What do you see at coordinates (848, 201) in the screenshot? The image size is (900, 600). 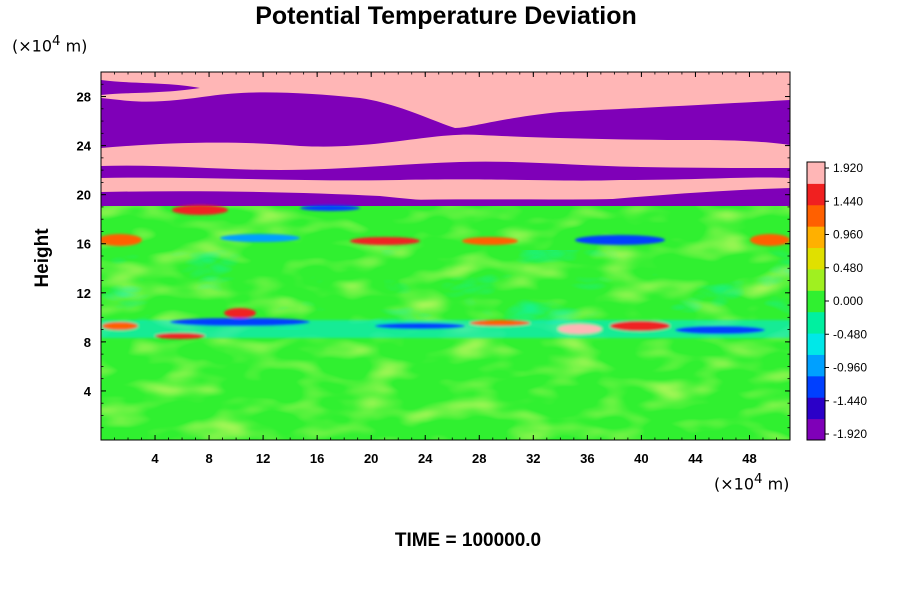 I see `colorbar-label: 1.440` at bounding box center [848, 201].